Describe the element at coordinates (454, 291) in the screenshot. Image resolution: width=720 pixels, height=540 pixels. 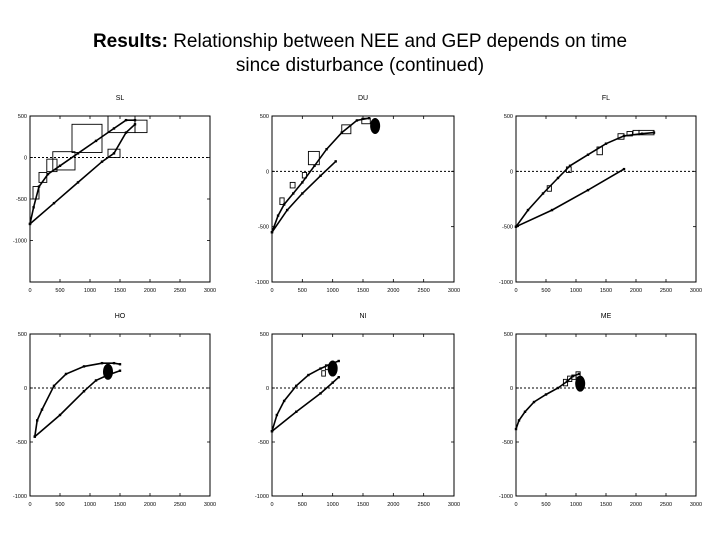
I see `x-tick-label: 3000` at that location.